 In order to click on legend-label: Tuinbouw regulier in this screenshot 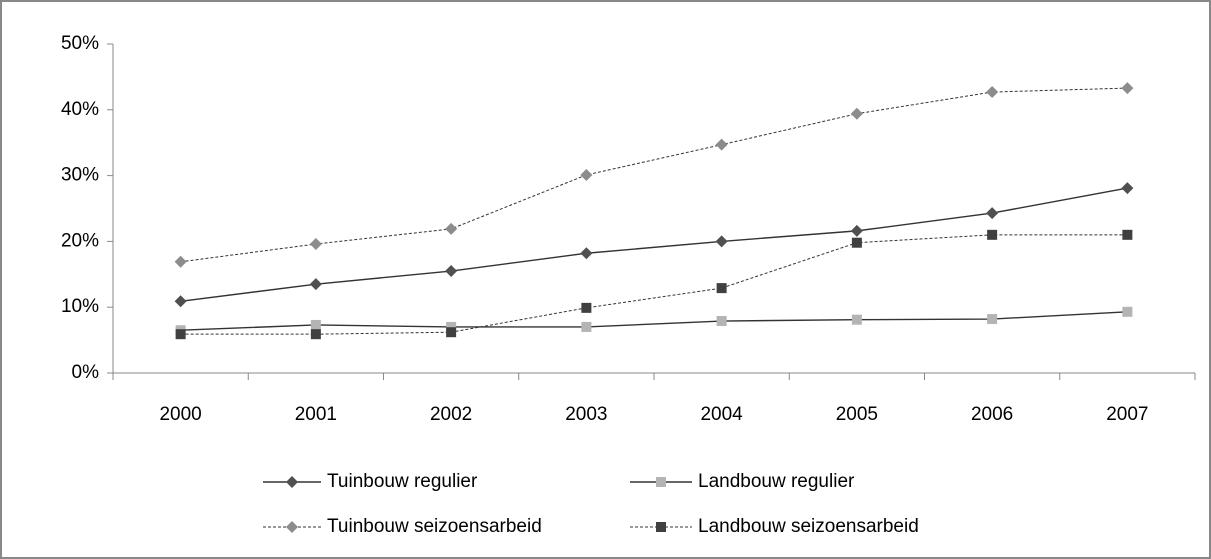, I will do `click(402, 481)`.